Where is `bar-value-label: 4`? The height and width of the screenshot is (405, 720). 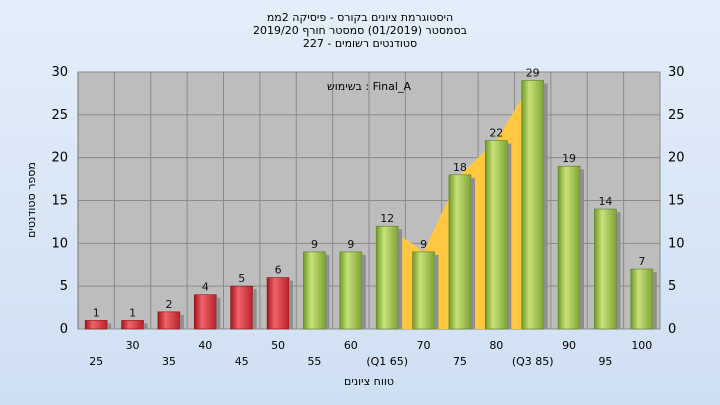 bar-value-label: 4 is located at coordinates (205, 287).